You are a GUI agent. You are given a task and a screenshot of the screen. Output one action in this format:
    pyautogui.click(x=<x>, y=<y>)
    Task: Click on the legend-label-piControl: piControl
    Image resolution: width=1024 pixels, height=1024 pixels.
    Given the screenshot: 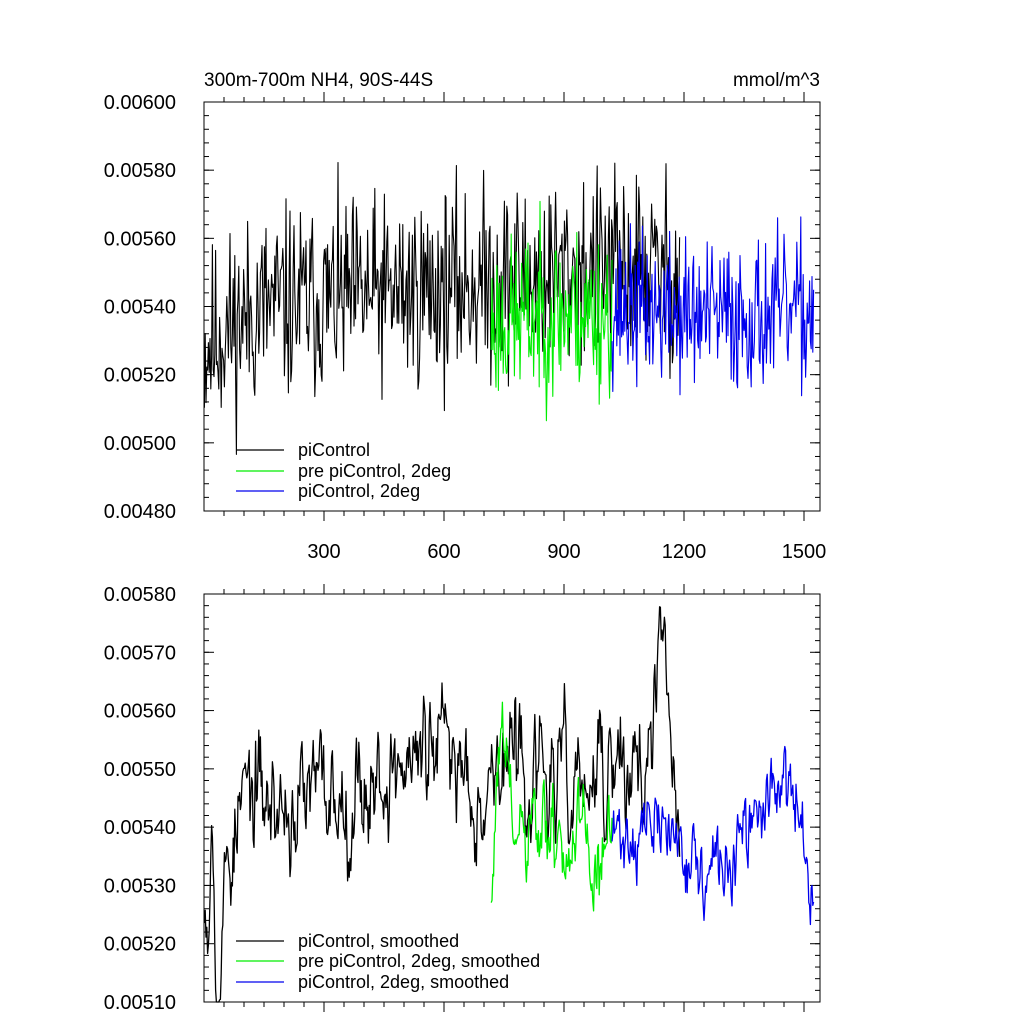 What is the action you would take?
    pyautogui.click(x=334, y=450)
    